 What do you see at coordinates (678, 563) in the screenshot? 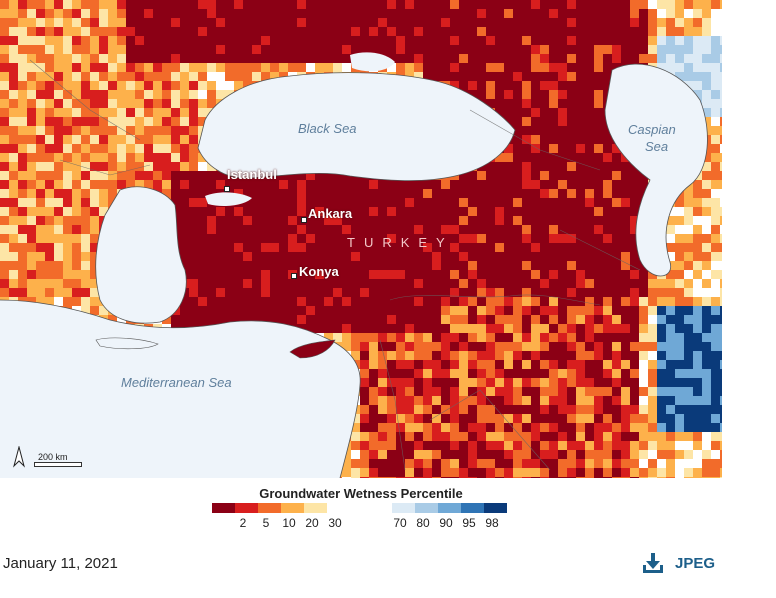
I see `download-jpeg-link: JPEG` at bounding box center [678, 563].